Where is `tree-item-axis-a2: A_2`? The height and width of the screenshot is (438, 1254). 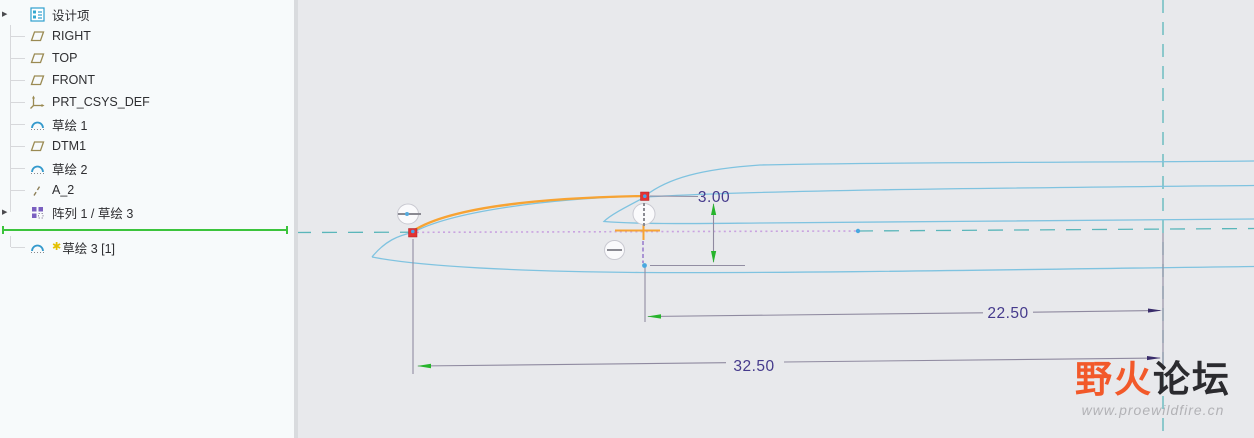
tree-item-axis-a2: A_2 is located at coordinates (147, 190).